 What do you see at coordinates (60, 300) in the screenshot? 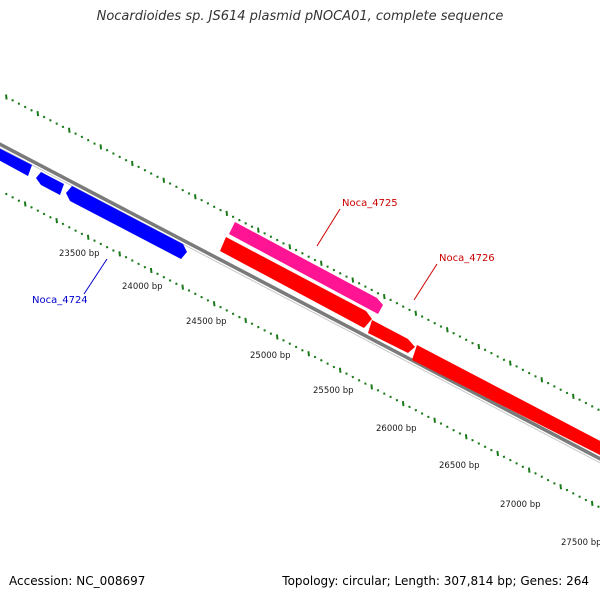
I see `gene-label-noca-4724: Noca_4724` at bounding box center [60, 300].